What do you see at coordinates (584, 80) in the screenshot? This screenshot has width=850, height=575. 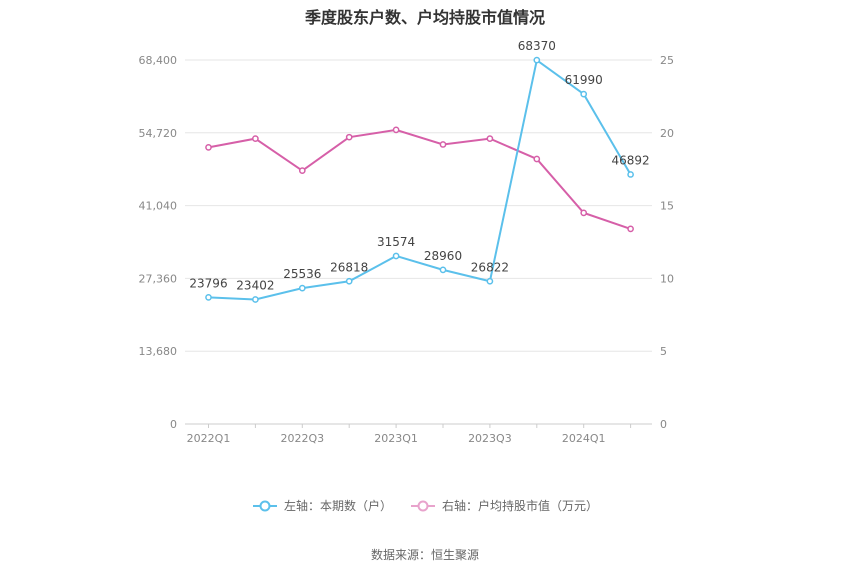 I see `data-label-left: 61990` at bounding box center [584, 80].